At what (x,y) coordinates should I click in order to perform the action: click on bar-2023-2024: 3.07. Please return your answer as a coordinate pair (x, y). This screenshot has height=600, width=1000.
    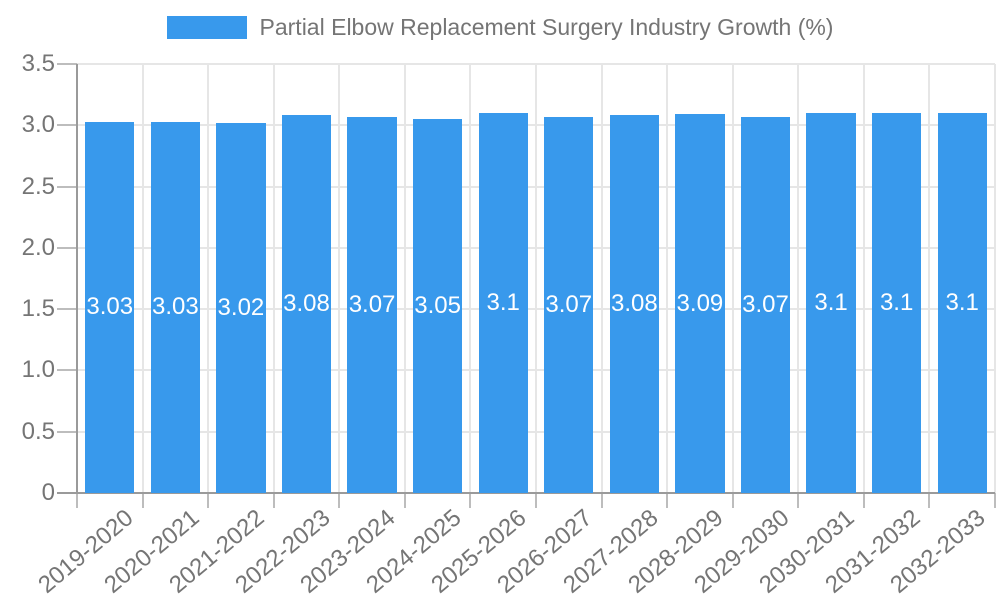
    Looking at the image, I should click on (372, 304).